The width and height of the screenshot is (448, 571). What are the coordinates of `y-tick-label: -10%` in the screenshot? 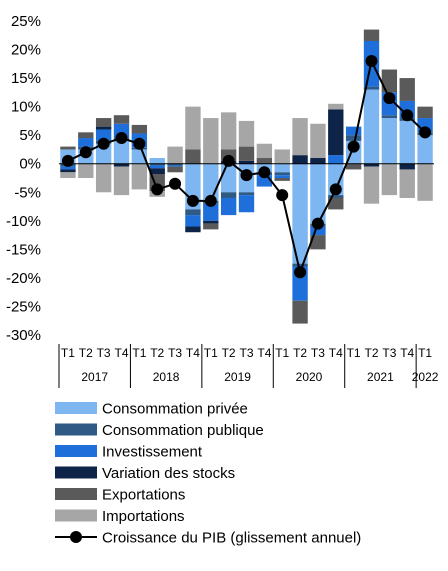 It's located at (23, 221).